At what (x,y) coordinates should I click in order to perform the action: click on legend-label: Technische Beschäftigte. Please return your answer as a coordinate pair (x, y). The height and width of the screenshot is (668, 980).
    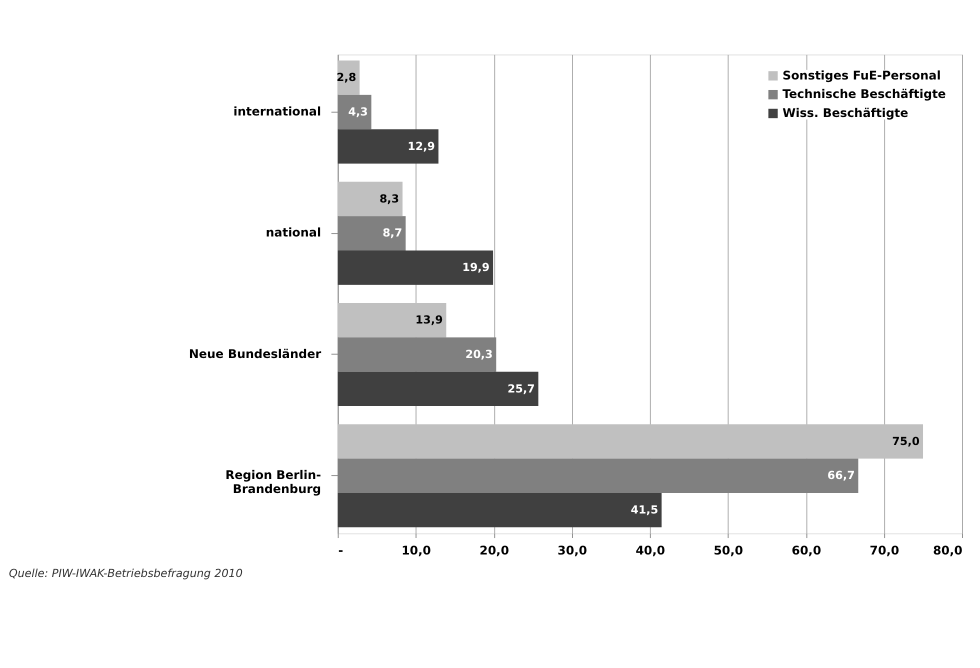
    Looking at the image, I should click on (864, 94).